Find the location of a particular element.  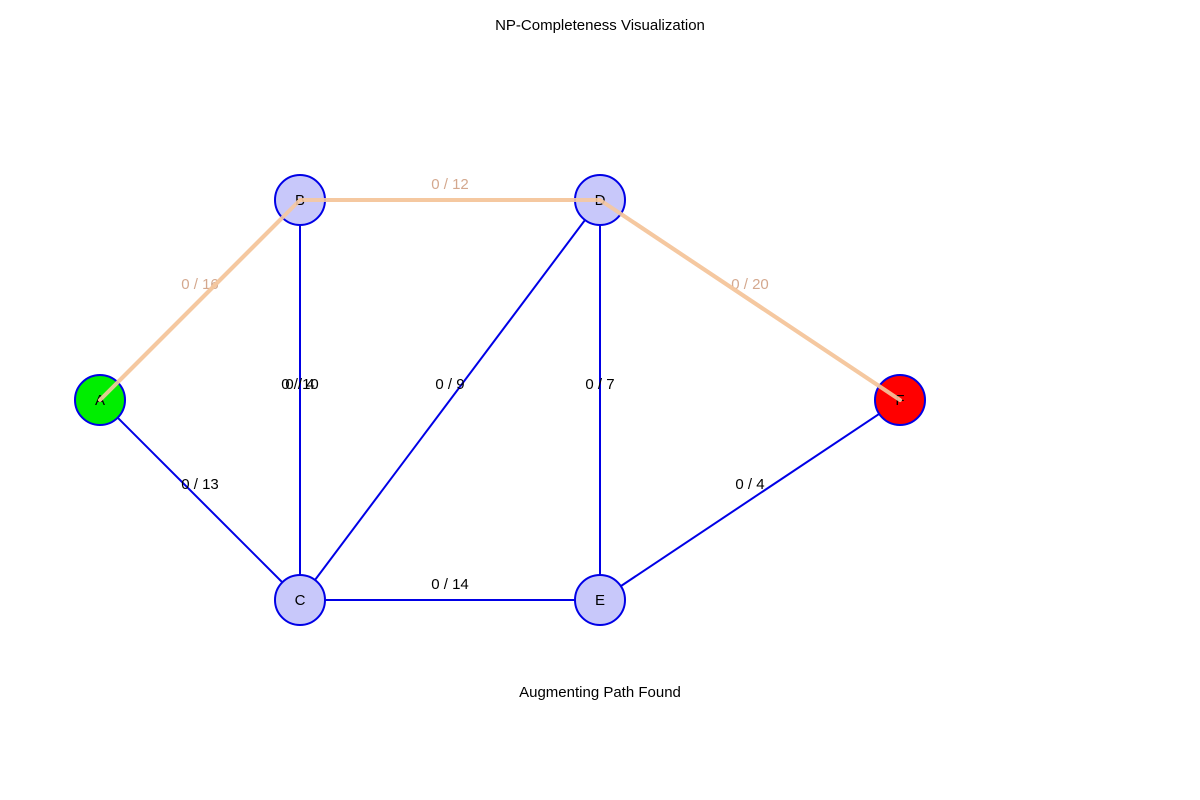

edge-b-c-label: 0 / 10 is located at coordinates (300, 384).